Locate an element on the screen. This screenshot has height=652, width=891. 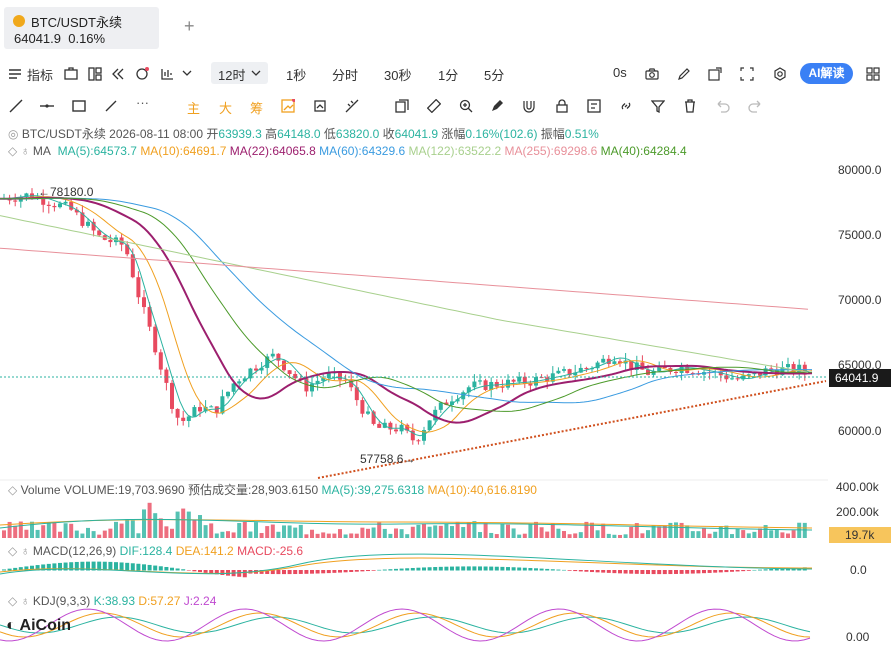
eye-icon: ◎ is located at coordinates (13, 134).